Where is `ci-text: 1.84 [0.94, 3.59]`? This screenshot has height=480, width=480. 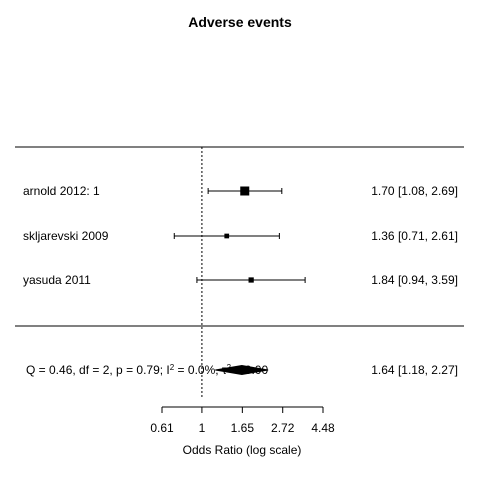
ci-text: 1.84 [0.94, 3.59] is located at coordinates (414, 280).